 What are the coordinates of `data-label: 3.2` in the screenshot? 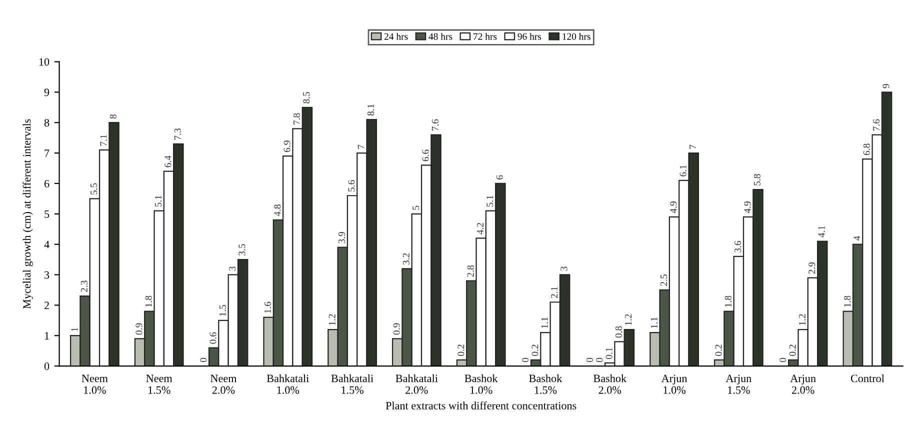 It's located at (406, 259).